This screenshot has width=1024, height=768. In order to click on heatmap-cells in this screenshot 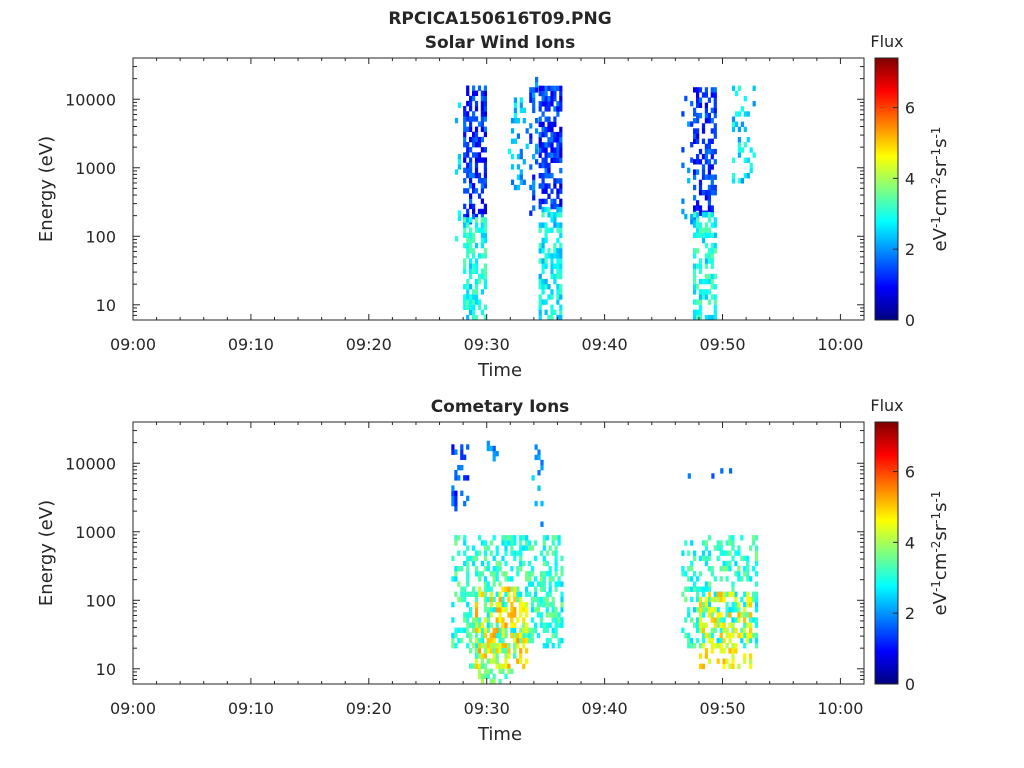, I will do `click(605, 562)`.